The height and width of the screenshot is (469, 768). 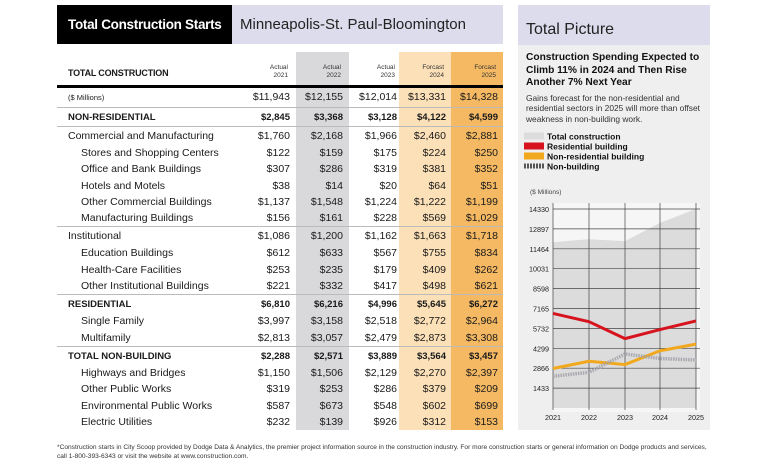 I want to click on cell-value: $5,645, so click(x=431, y=305).